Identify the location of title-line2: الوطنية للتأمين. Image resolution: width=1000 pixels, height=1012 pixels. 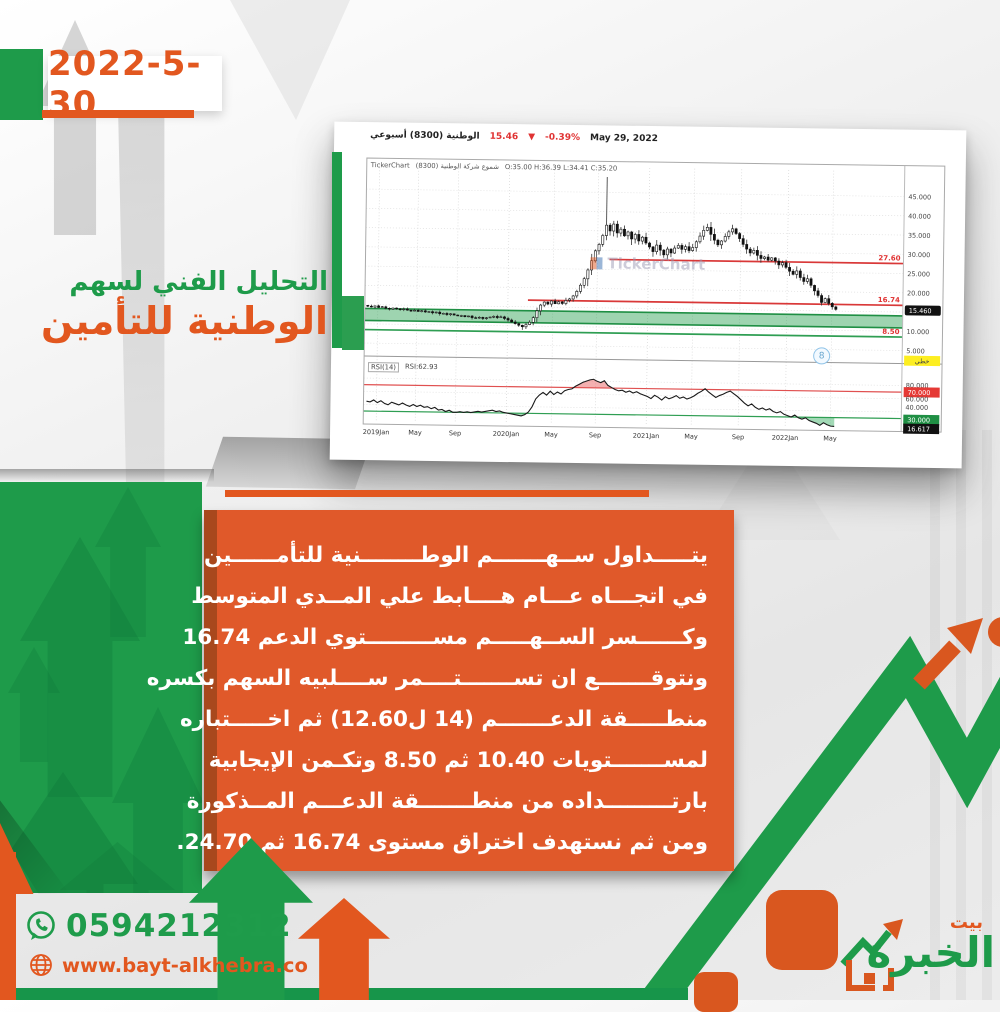
(183, 321).